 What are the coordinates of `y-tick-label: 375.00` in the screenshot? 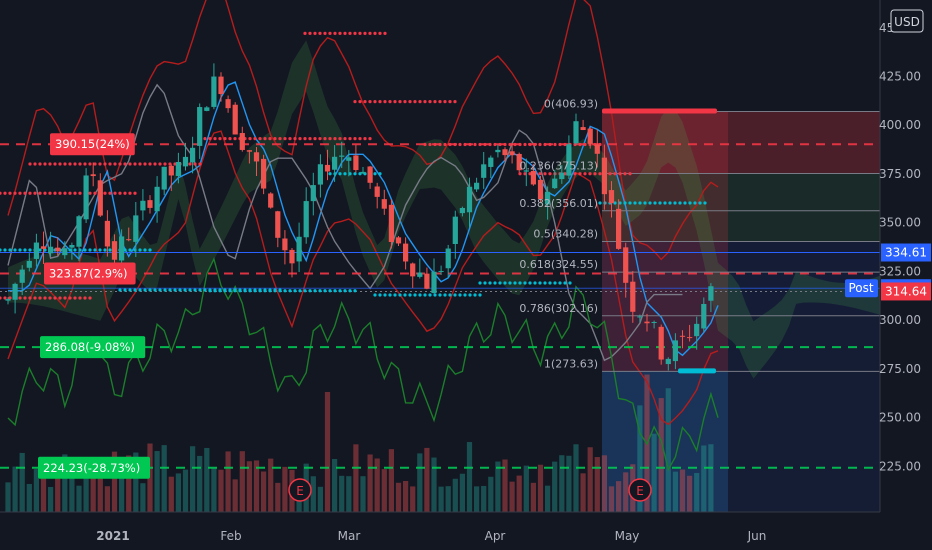 It's located at (900, 174).